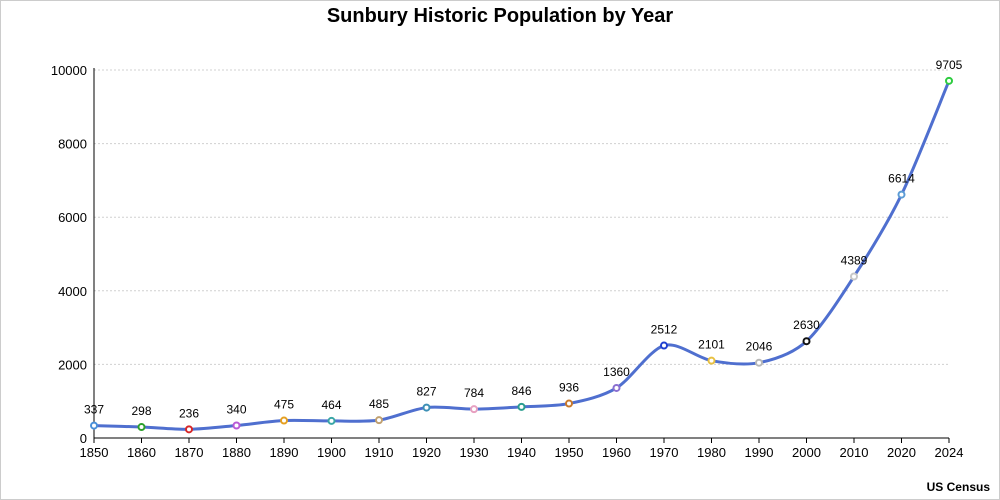 Image resolution: width=1000 pixels, height=500 pixels. I want to click on x-tick-label: 2020, so click(901, 452).